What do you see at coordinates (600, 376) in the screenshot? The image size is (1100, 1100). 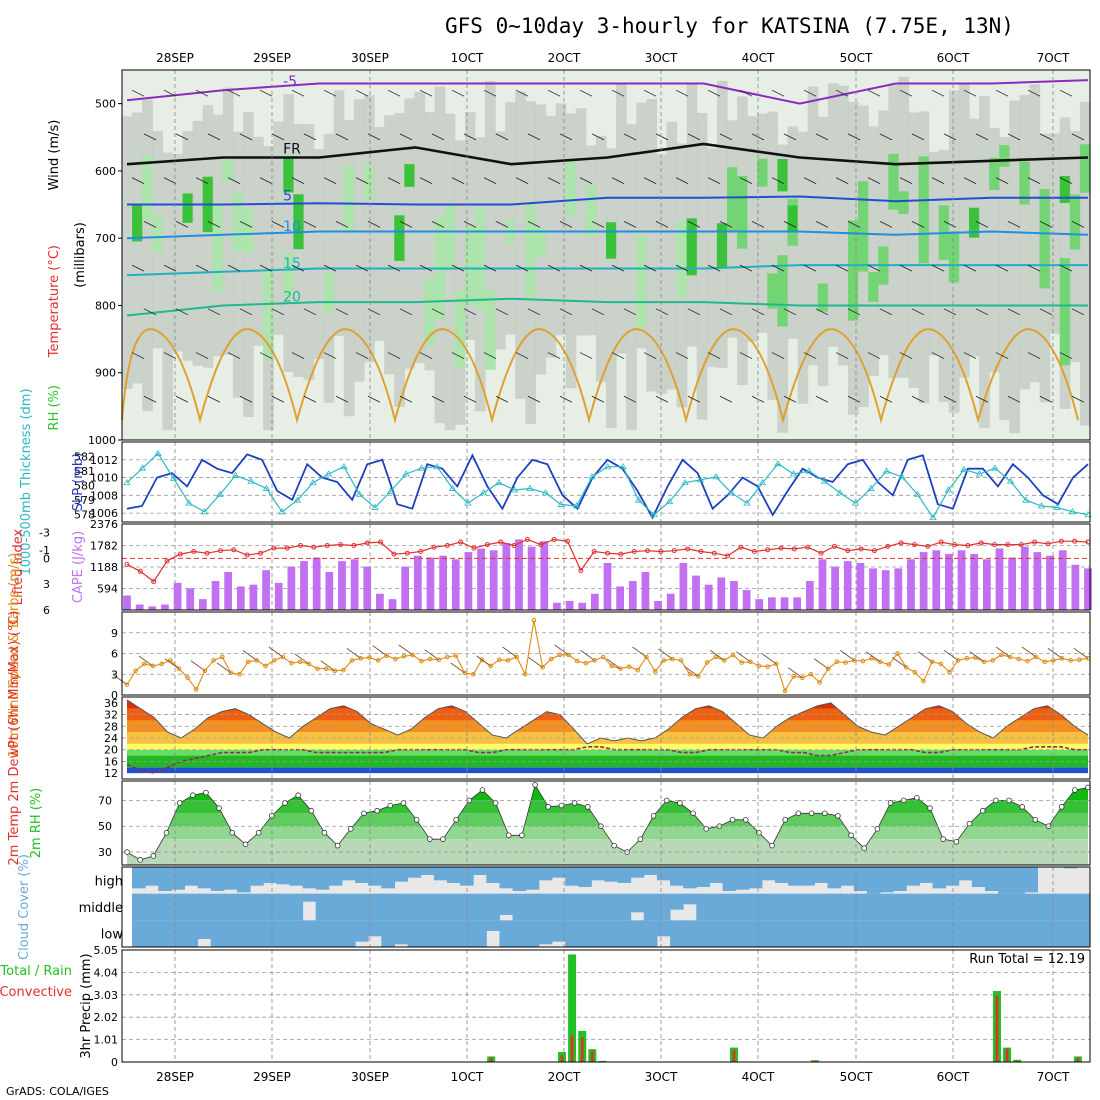 I see `isotherm-25-line` at bounding box center [600, 376].